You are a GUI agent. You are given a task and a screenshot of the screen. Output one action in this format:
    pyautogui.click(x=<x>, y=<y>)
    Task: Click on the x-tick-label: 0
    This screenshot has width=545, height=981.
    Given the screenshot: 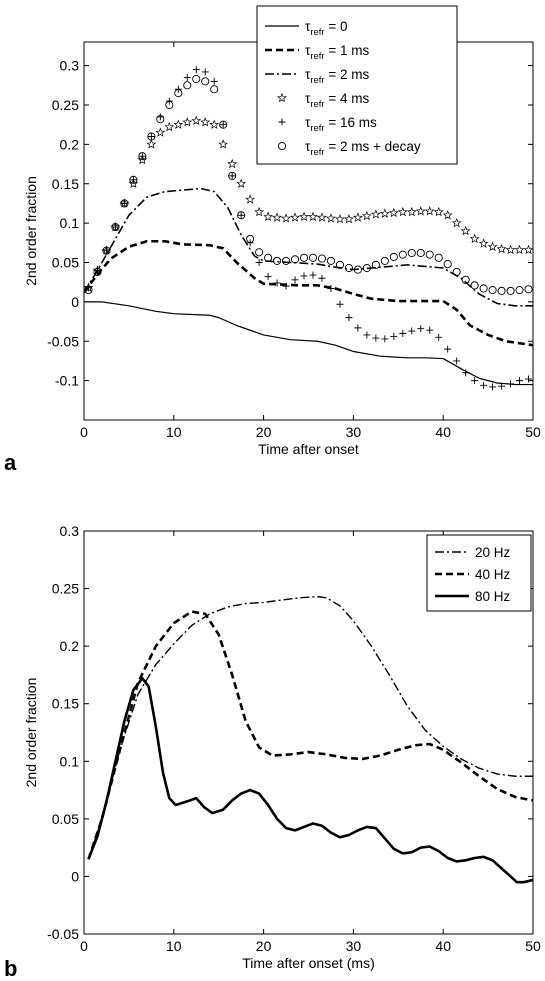 What is the action you would take?
    pyautogui.click(x=84, y=432)
    